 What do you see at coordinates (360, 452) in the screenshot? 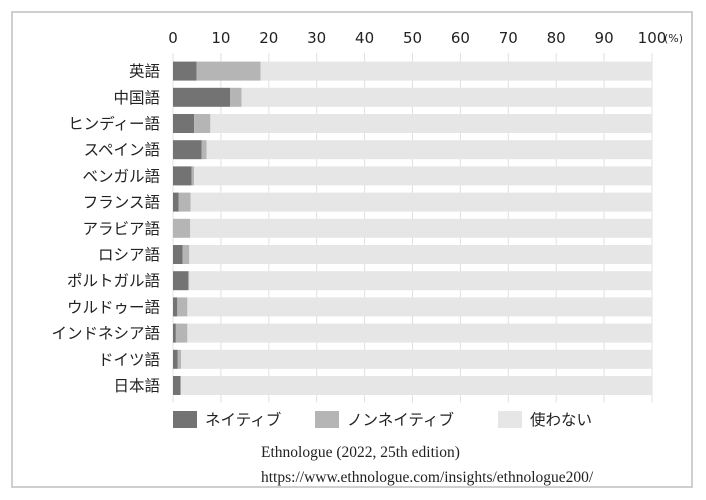
I see `source-citation: Ethnologue (2022, 25th edition)` at bounding box center [360, 452].